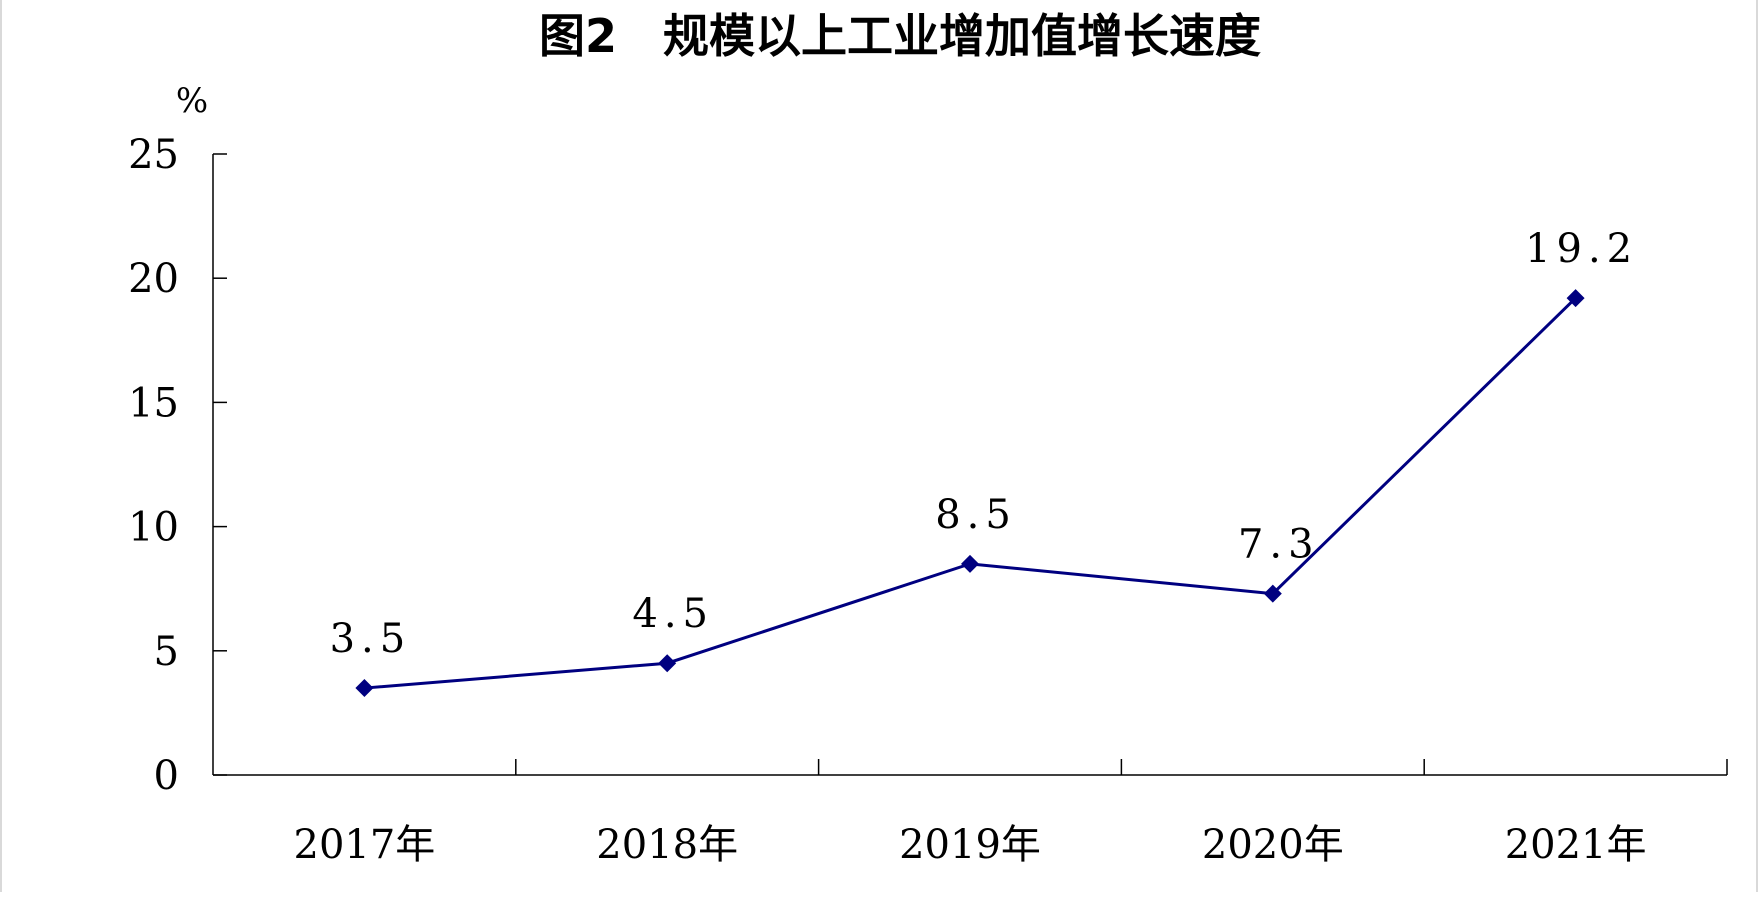 The width and height of the screenshot is (1758, 897). Describe the element at coordinates (1757, 446) in the screenshot. I see `right-frame-border` at that location.